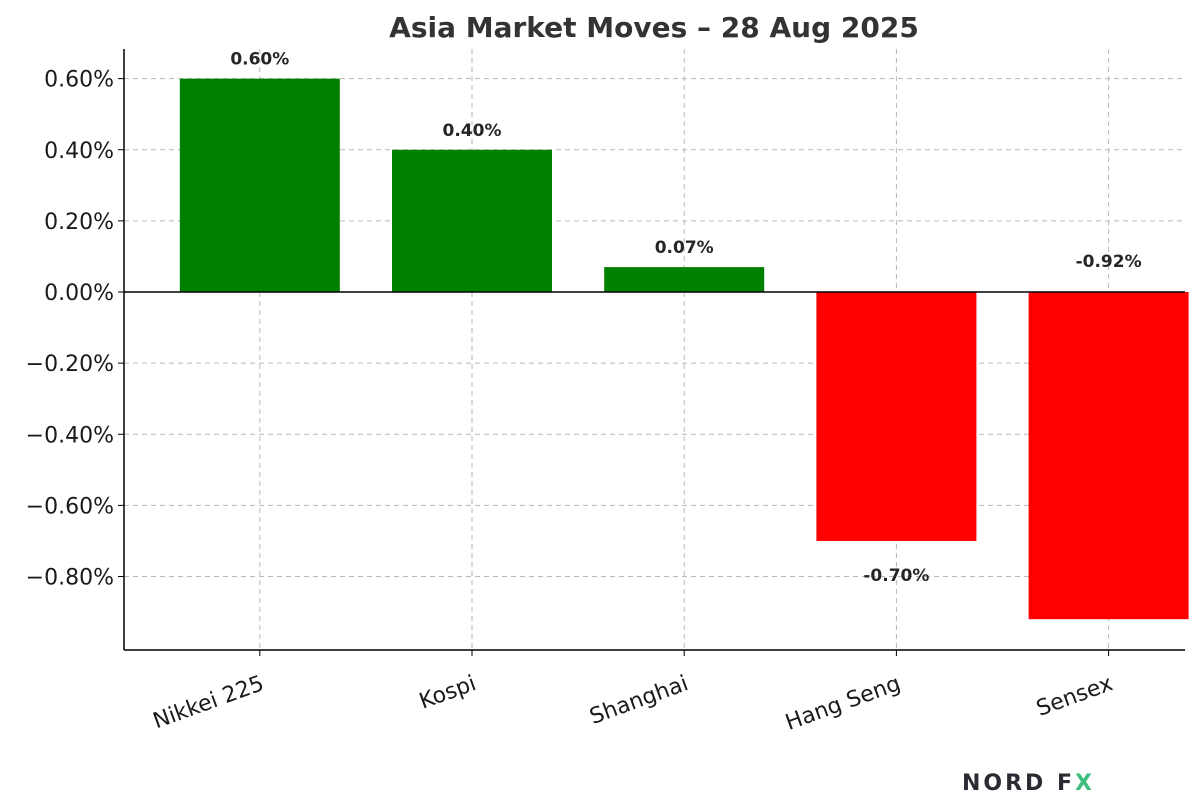 The width and height of the screenshot is (1200, 805). What do you see at coordinates (70, 506) in the screenshot?
I see `y-tick-label: −0.60%` at bounding box center [70, 506].